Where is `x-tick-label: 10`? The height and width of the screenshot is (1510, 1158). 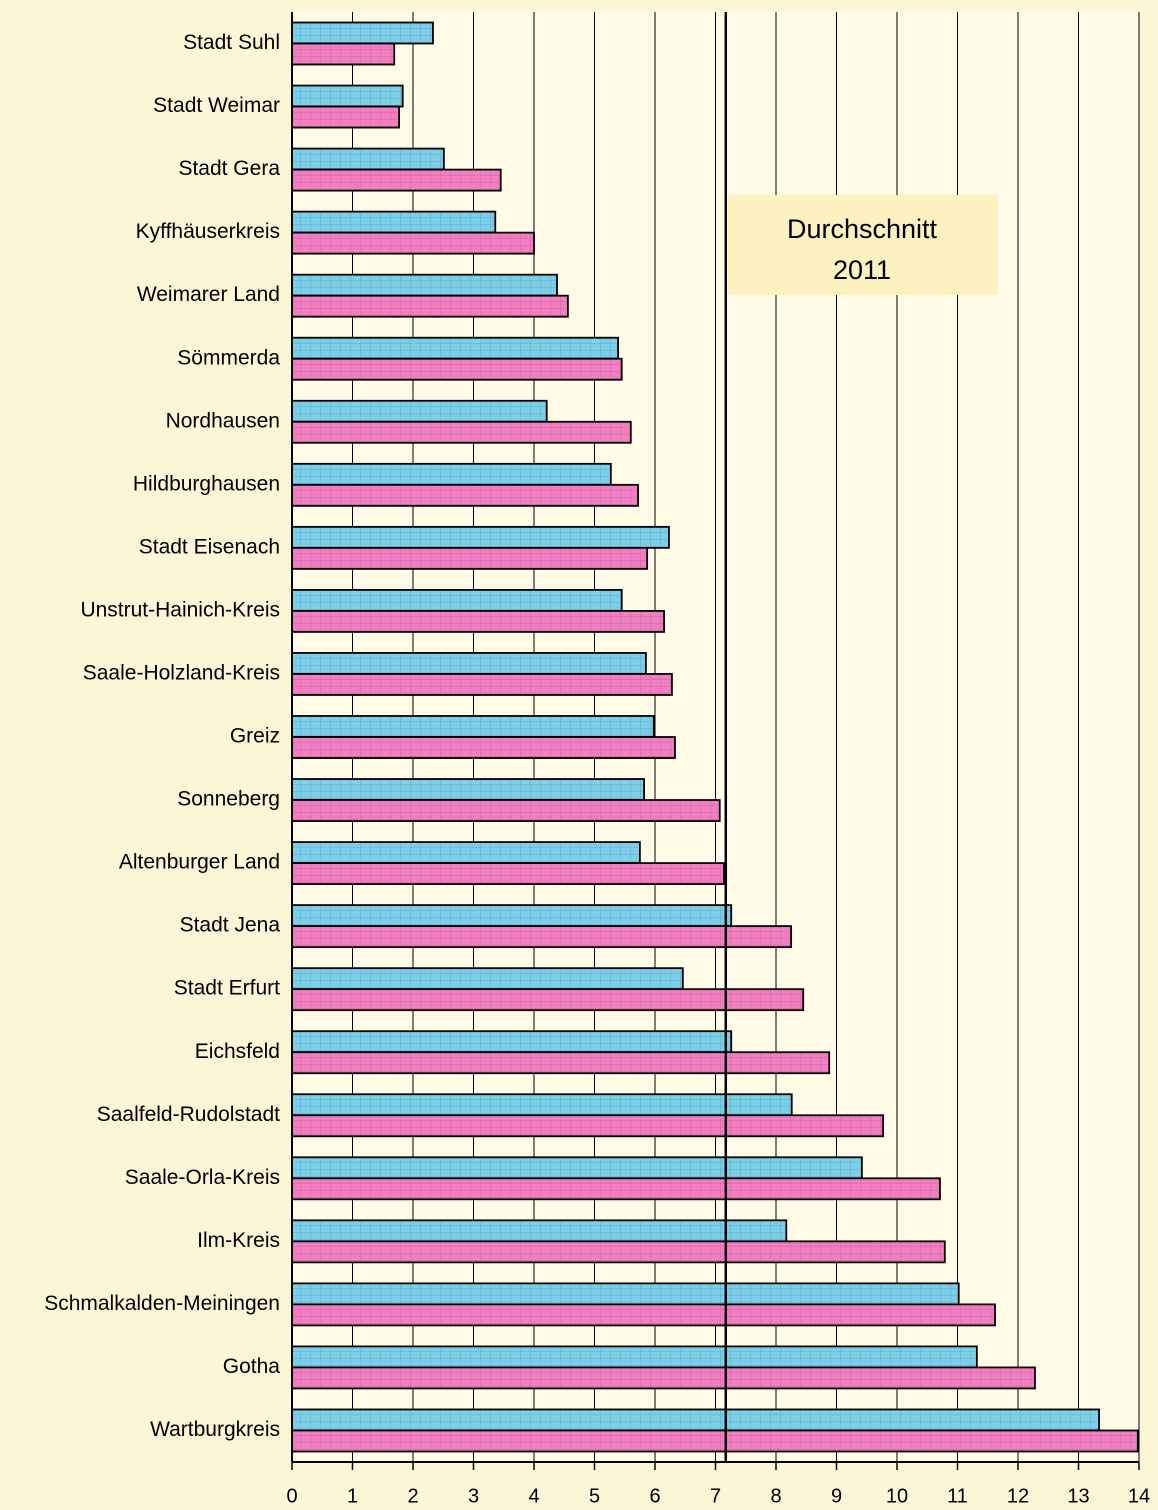
x-tick-label: 10 is located at coordinates (897, 1496).